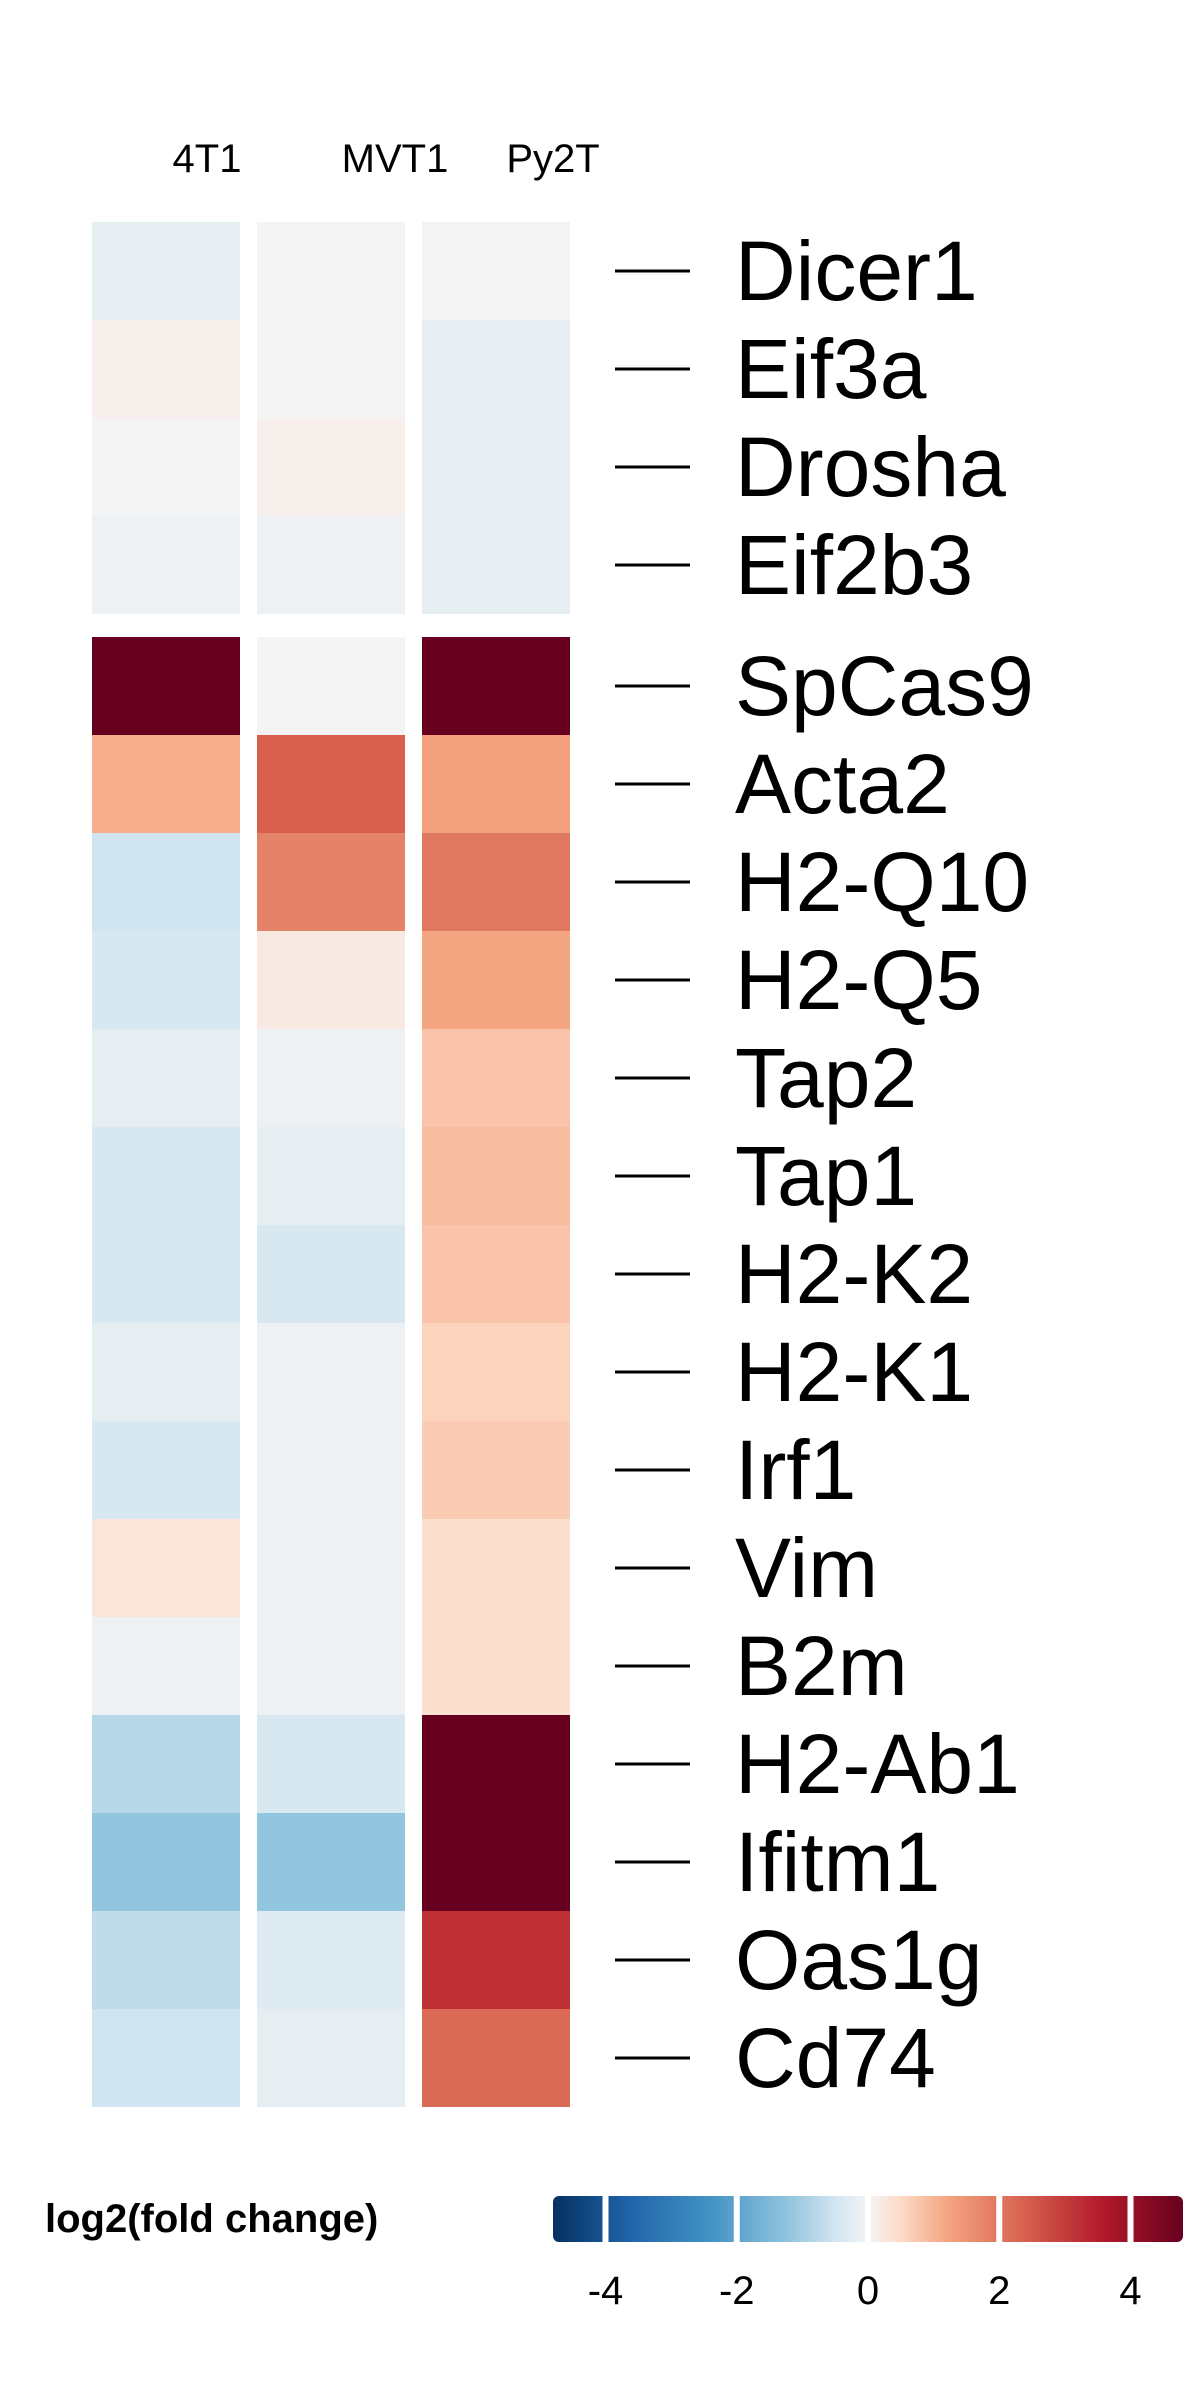 This screenshot has height=2400, width=1200. Describe the element at coordinates (999, 2291) in the screenshot. I see `legend-tick-label: 2` at that location.